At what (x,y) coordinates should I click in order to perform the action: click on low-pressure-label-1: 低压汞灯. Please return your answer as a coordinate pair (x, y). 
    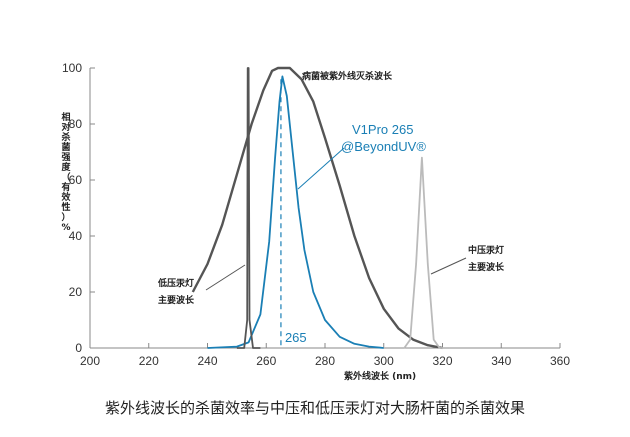
    Looking at the image, I should click on (175, 283).